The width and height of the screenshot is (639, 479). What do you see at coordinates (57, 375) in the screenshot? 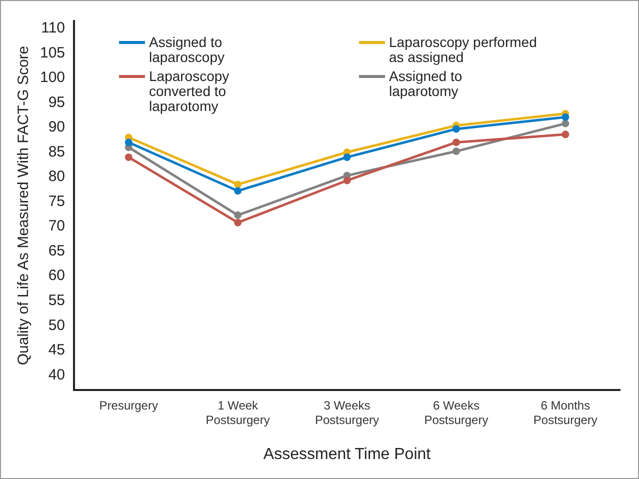
I see `y-tick-label: 40` at bounding box center [57, 375].